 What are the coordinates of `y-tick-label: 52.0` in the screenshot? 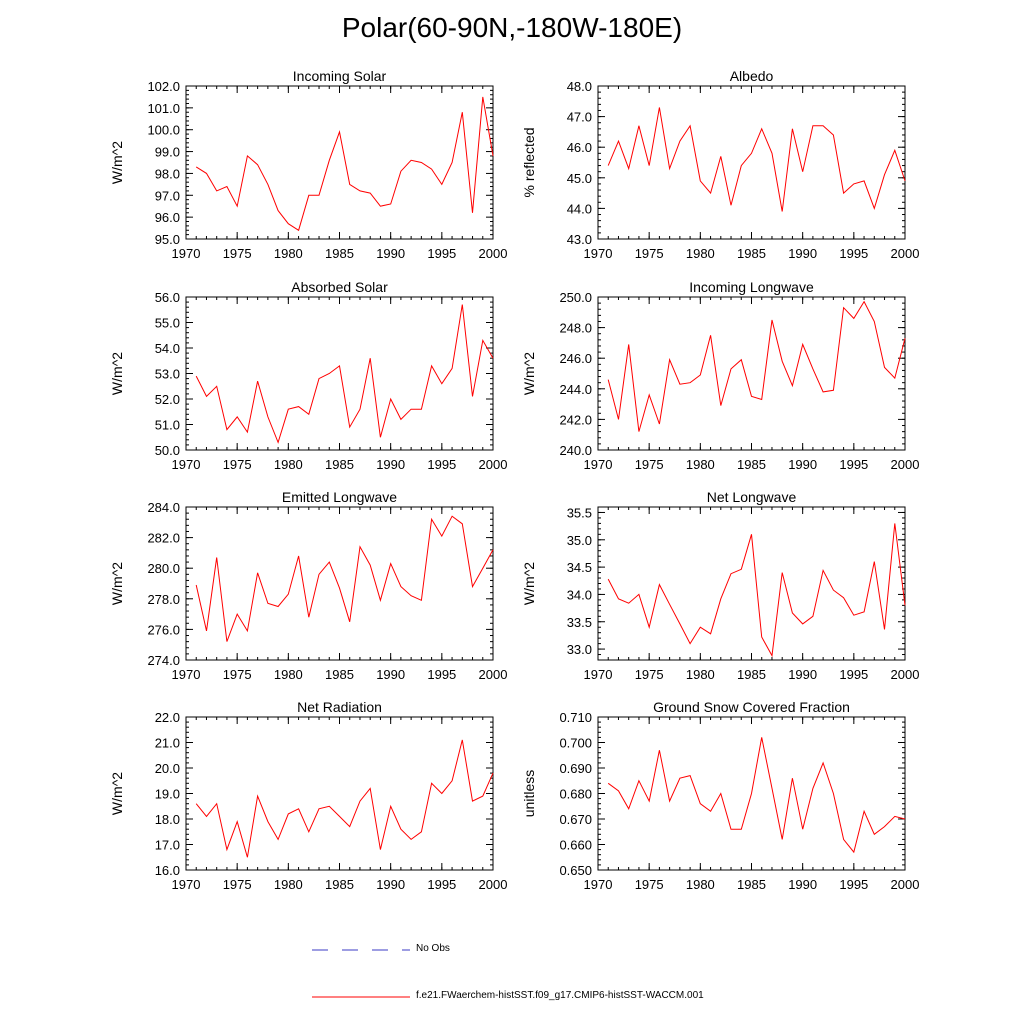 It's located at (167, 399).